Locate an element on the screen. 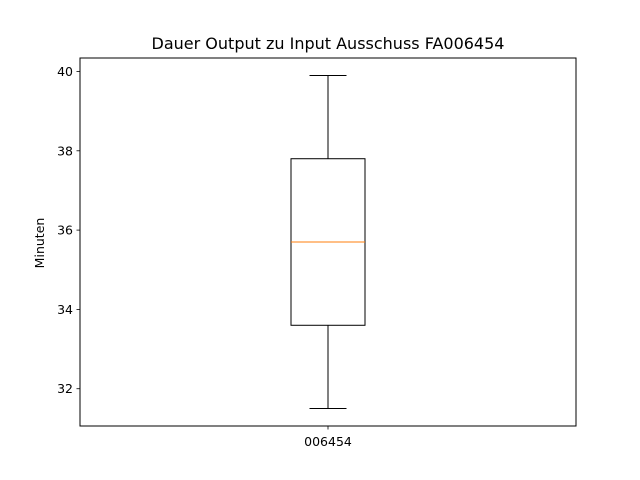 This screenshot has height=480, width=640. y-tick-label: 40 is located at coordinates (65, 71).